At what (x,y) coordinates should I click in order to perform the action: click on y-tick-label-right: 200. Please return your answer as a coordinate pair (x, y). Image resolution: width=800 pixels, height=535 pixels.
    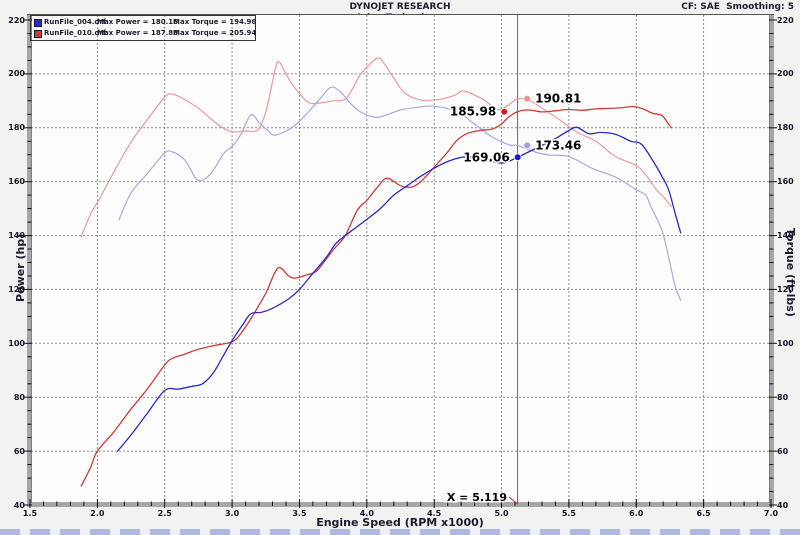
    Looking at the image, I should click on (785, 74).